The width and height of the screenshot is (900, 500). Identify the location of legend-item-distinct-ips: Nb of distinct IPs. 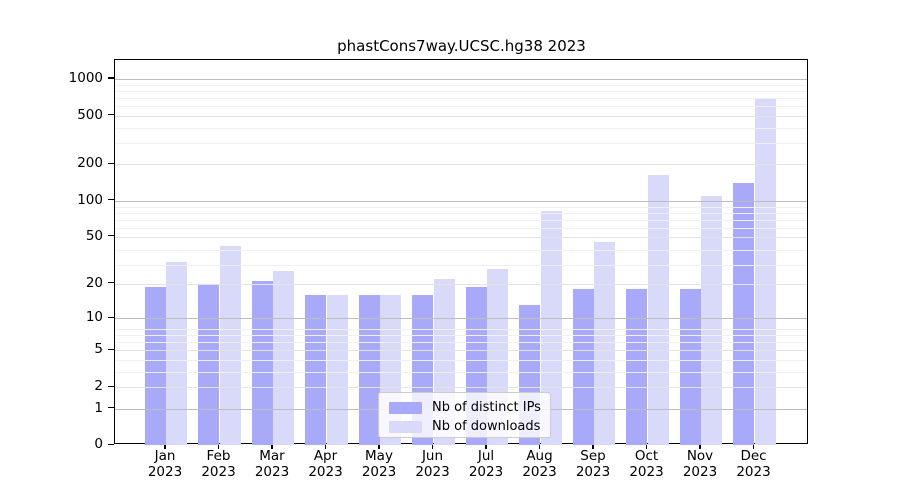
(465, 407).